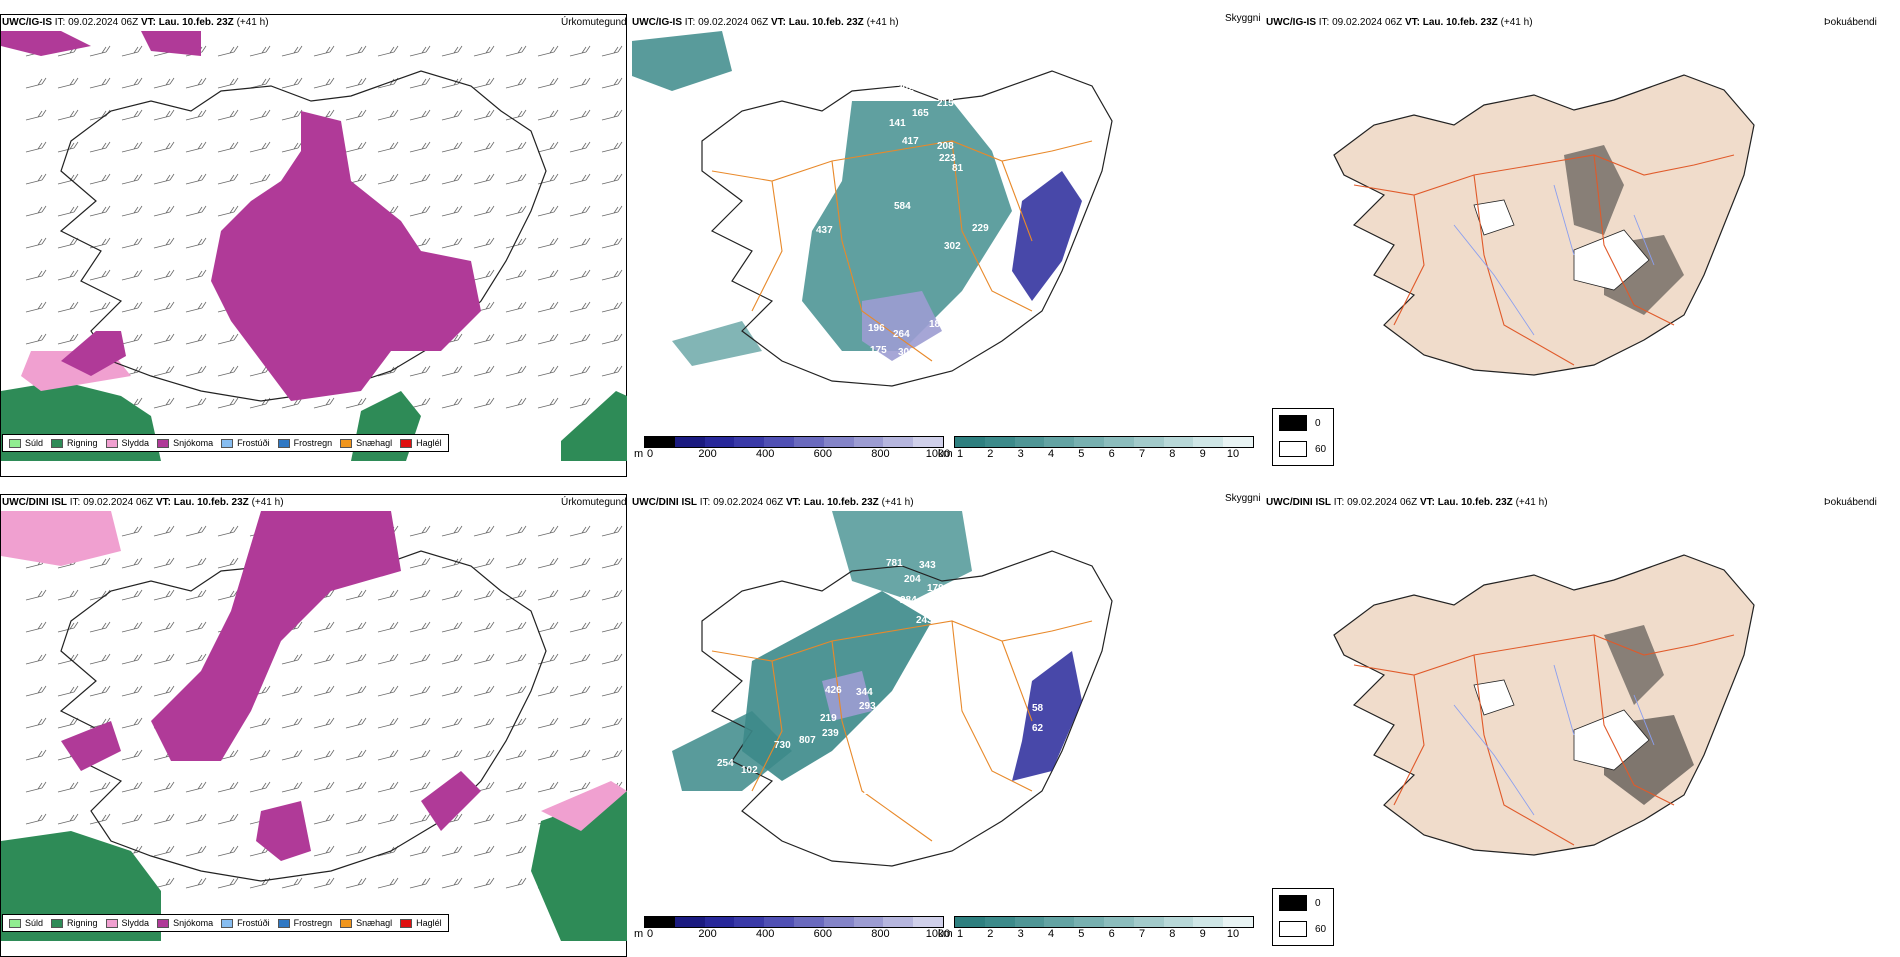 The width and height of the screenshot is (1900, 957). I want to click on fog-legend-swatch, so click(1293, 903).